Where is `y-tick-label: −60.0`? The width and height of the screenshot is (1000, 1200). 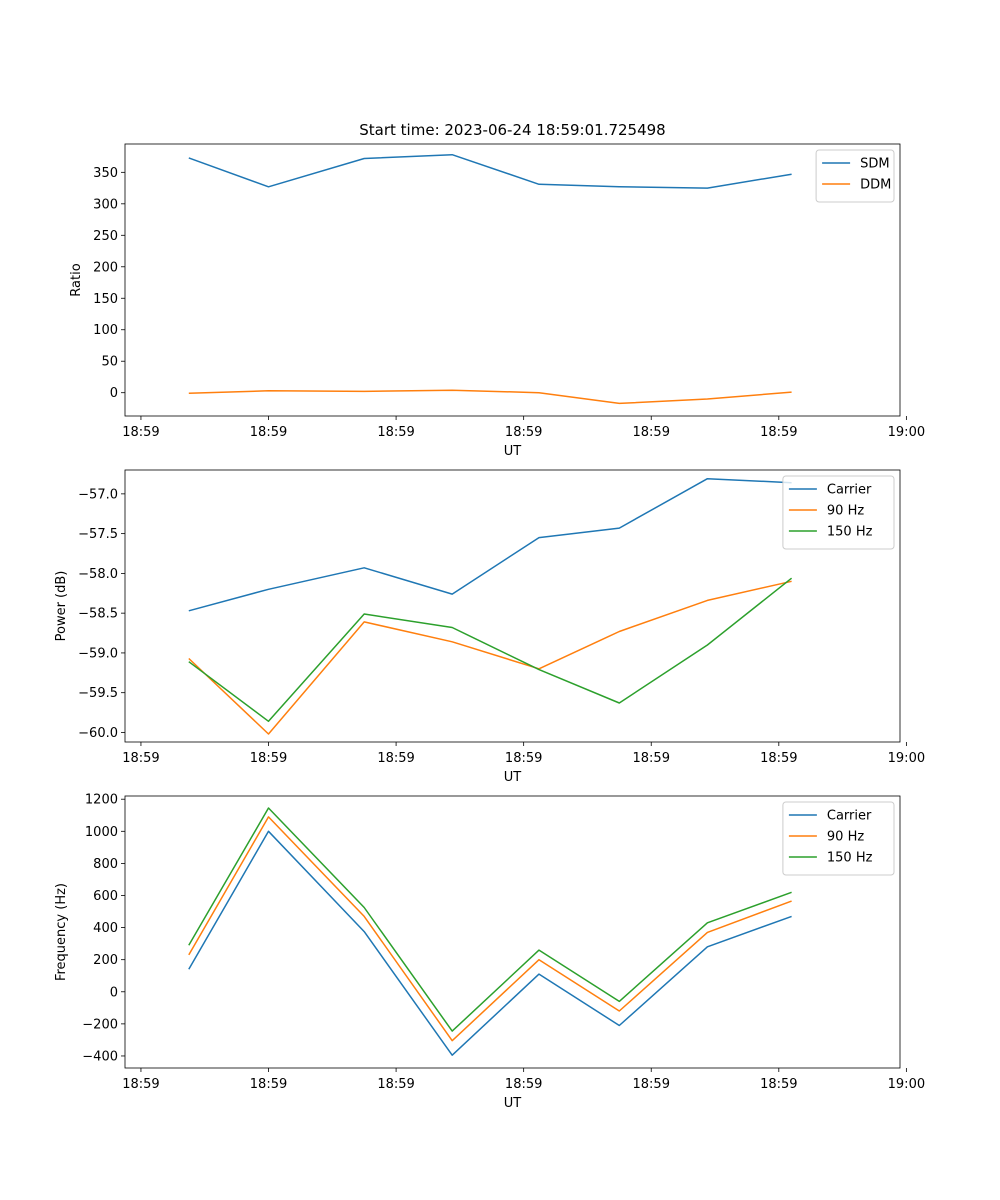 y-tick-label: −60.0 is located at coordinates (98, 733).